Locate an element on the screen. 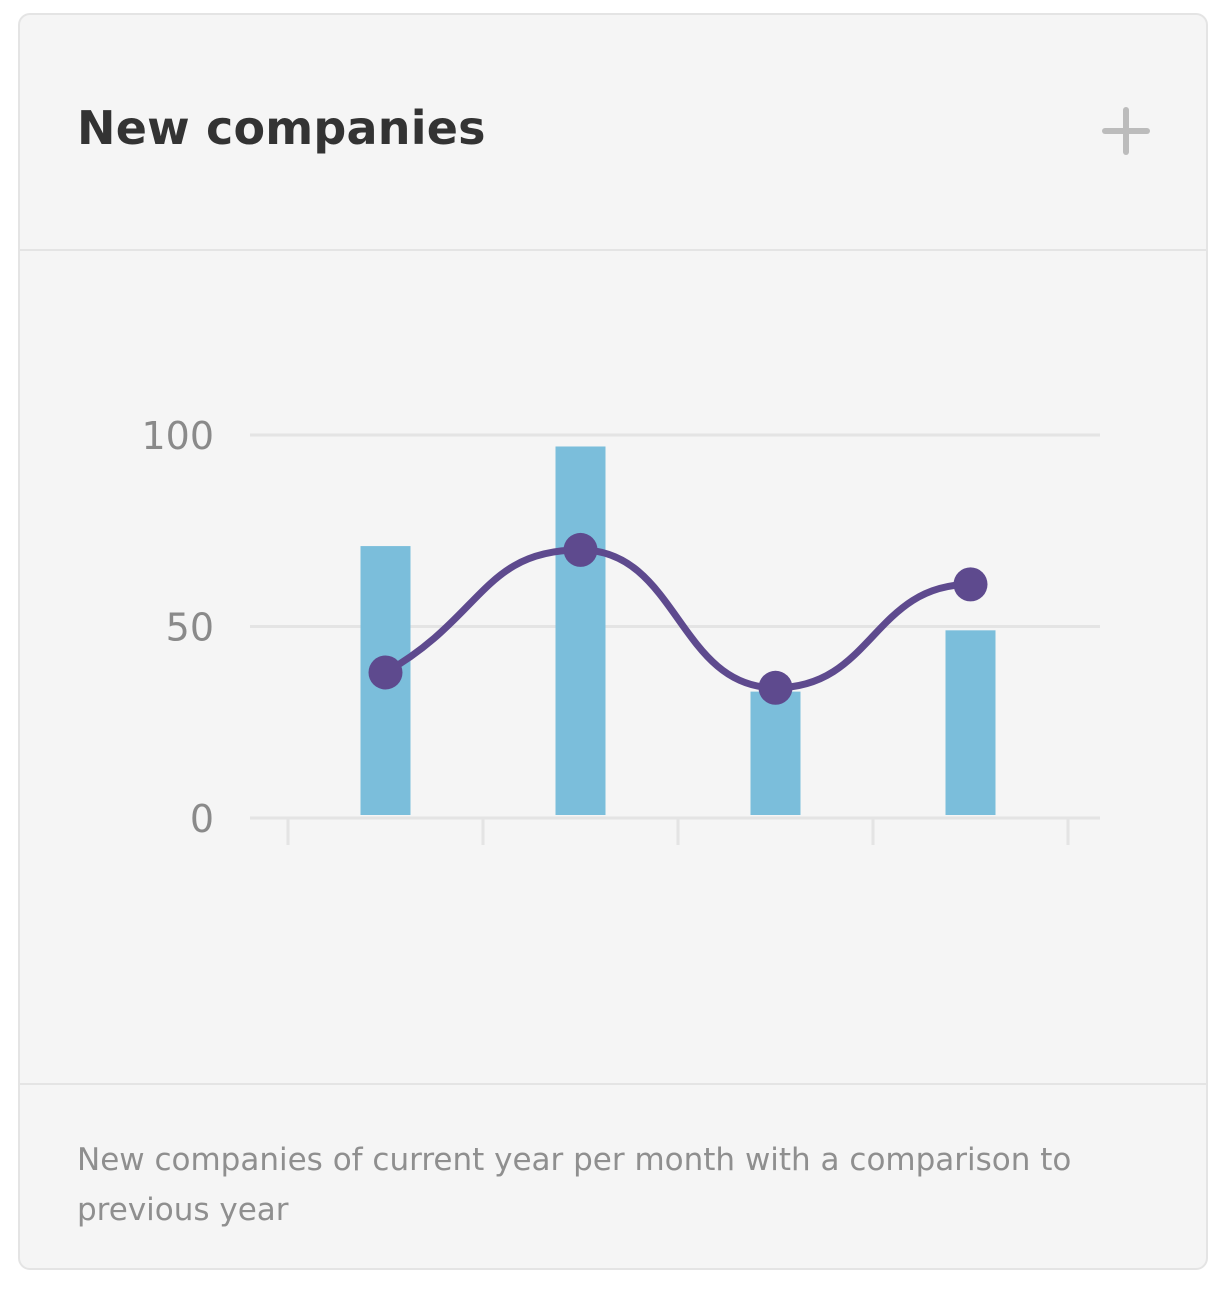  line-path is located at coordinates (678, 619).